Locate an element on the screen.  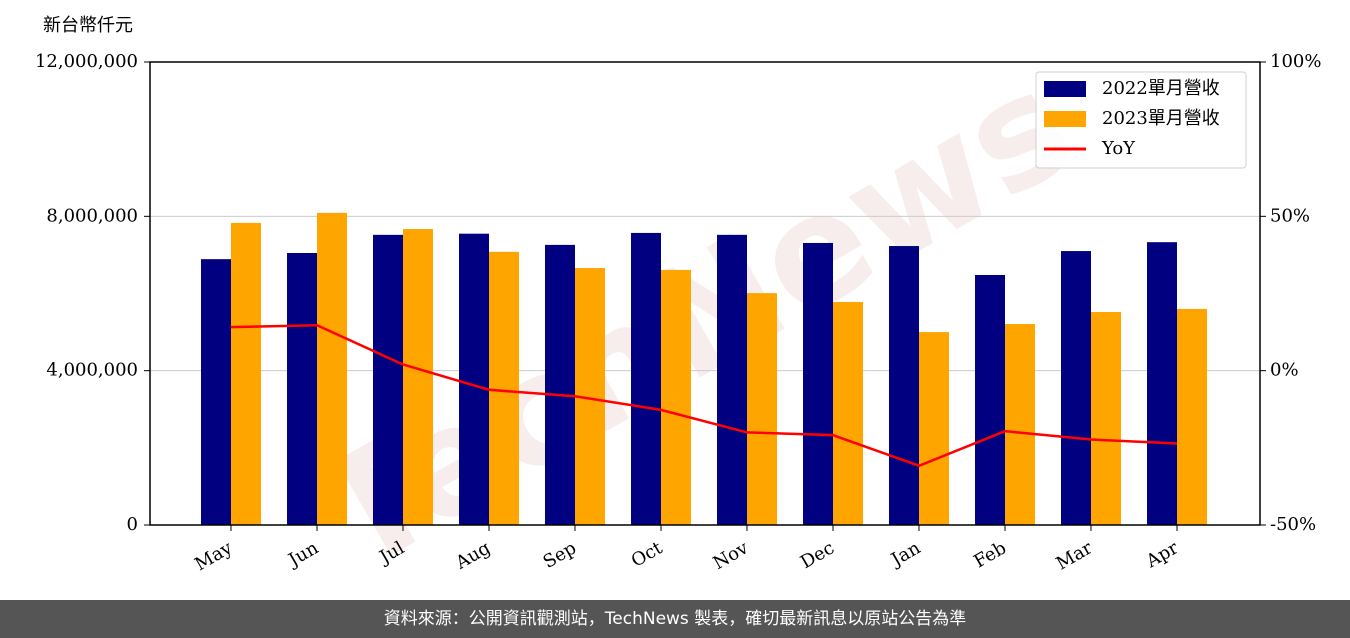
x-tick-label: Jan is located at coordinates (905, 554).